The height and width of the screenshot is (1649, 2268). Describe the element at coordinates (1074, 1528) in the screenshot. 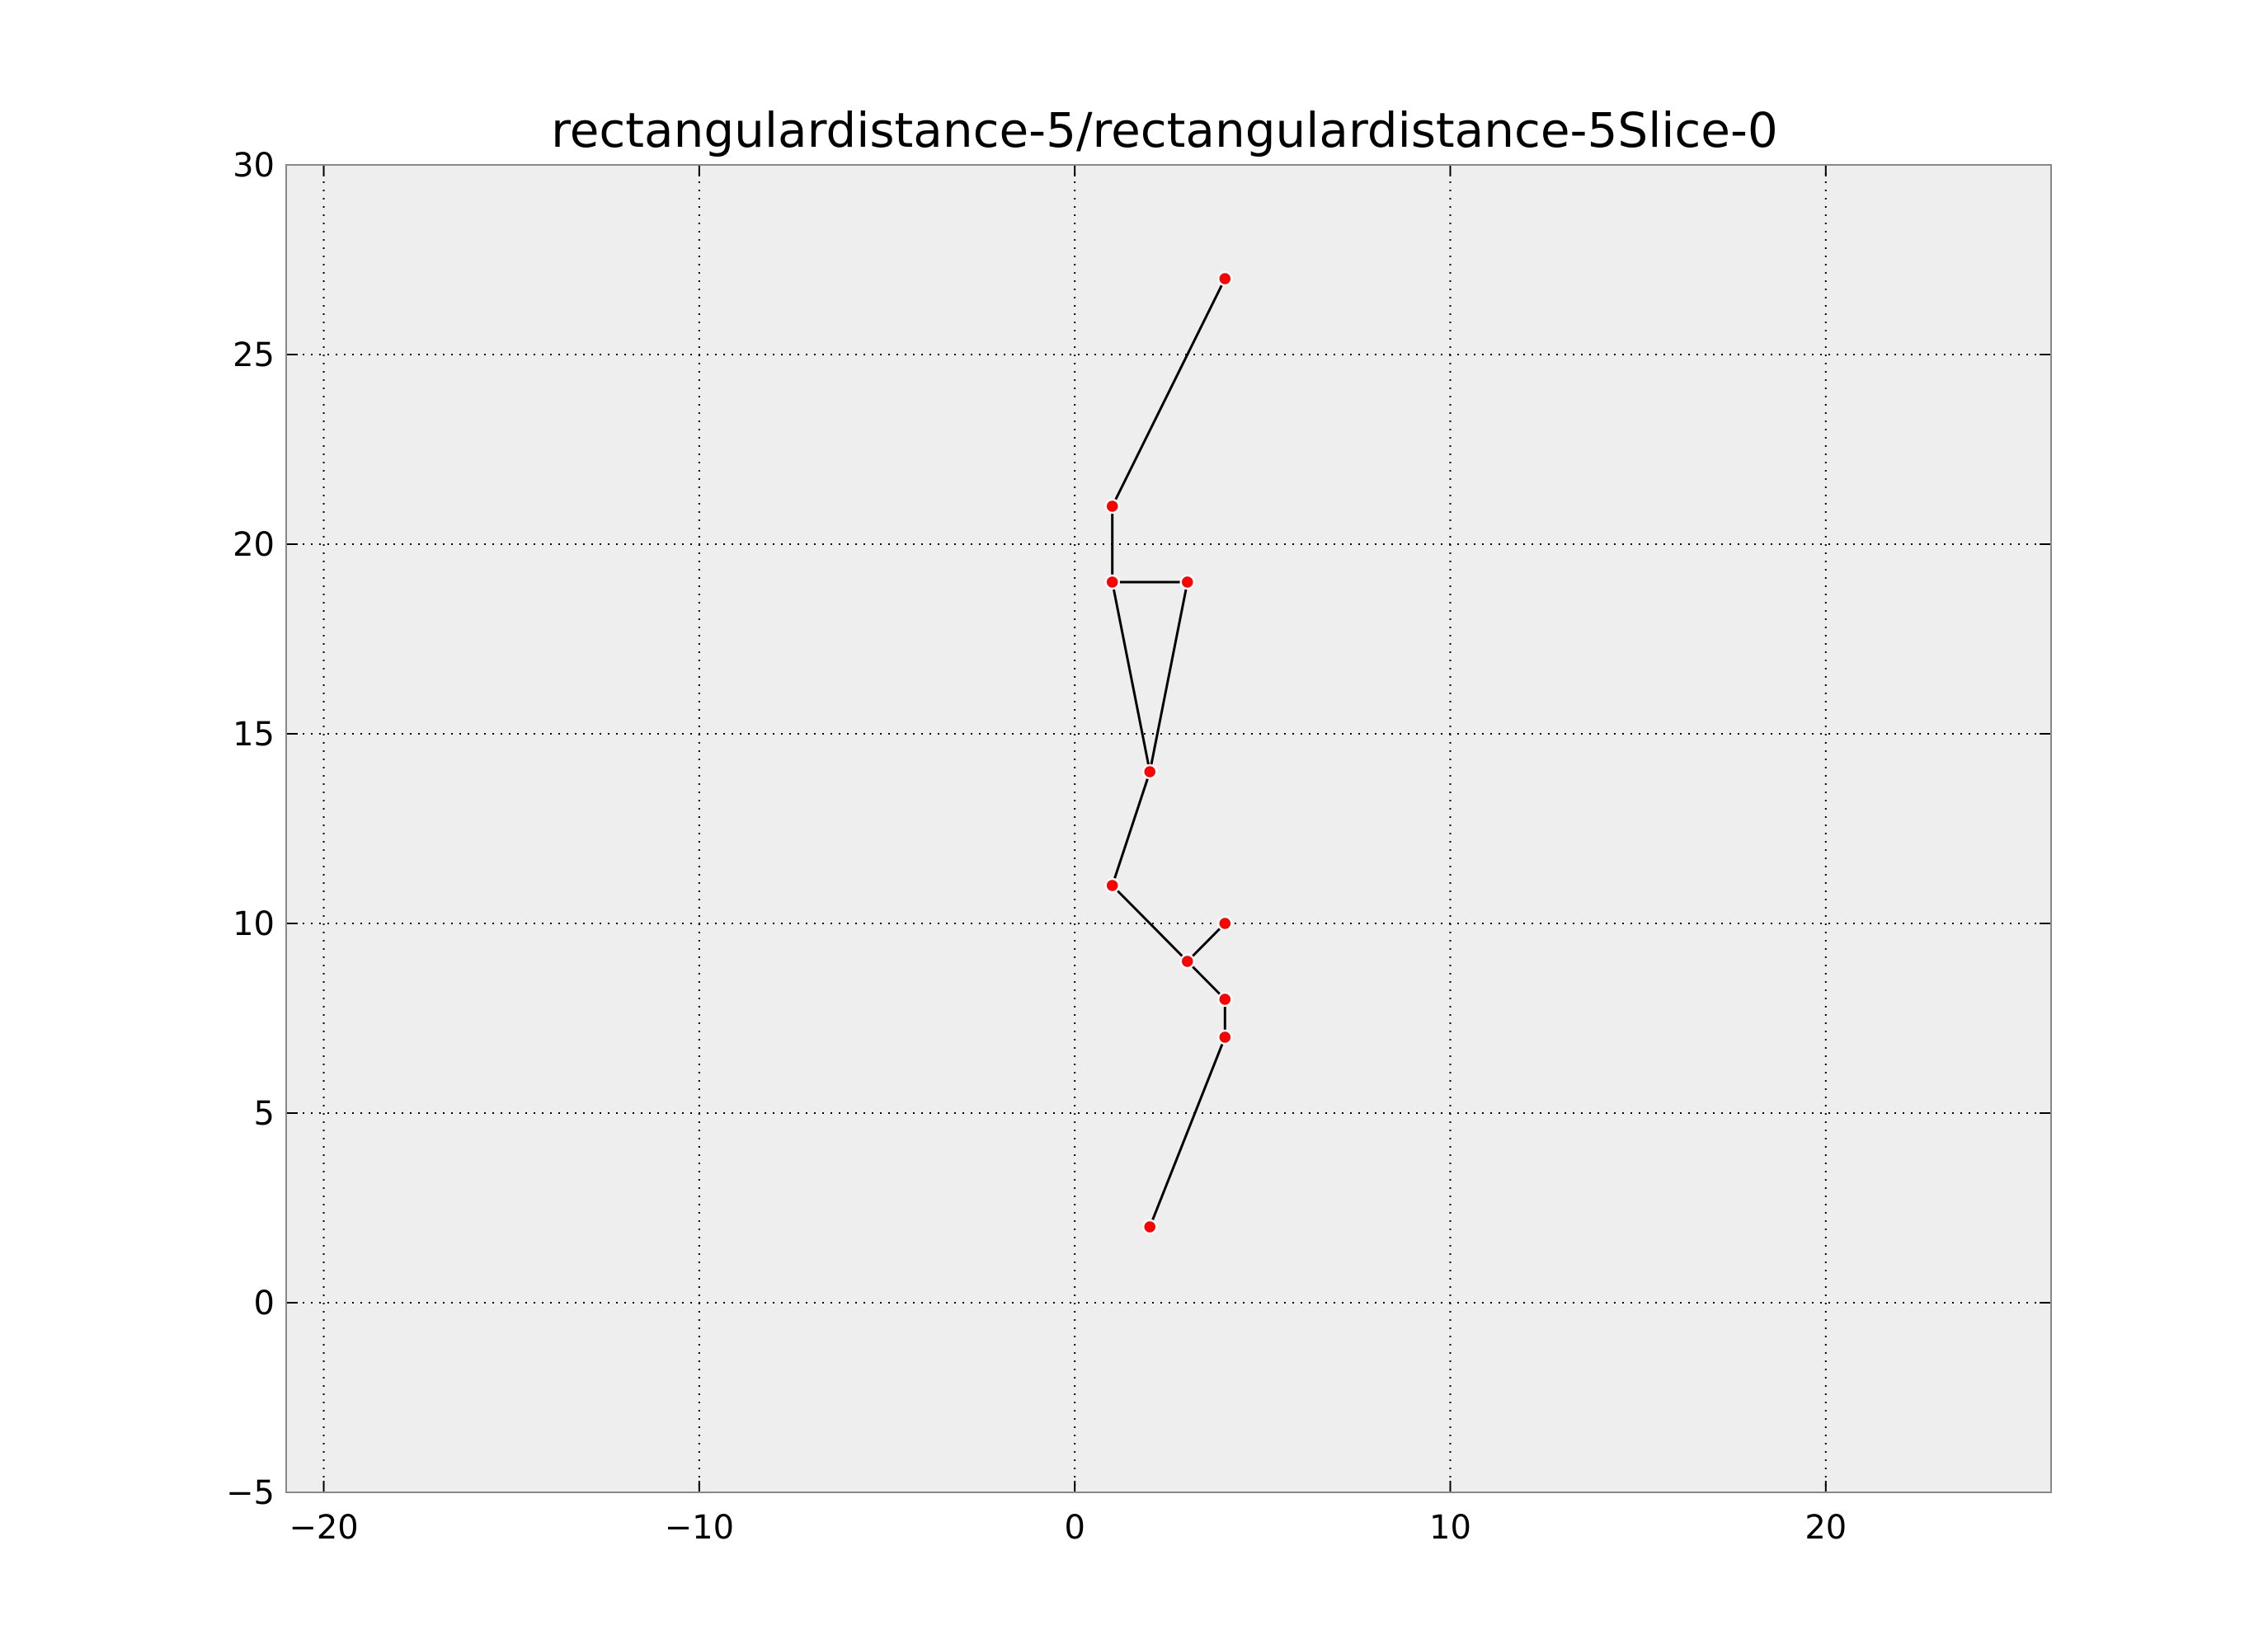

I see `x-tick-label: 0` at that location.